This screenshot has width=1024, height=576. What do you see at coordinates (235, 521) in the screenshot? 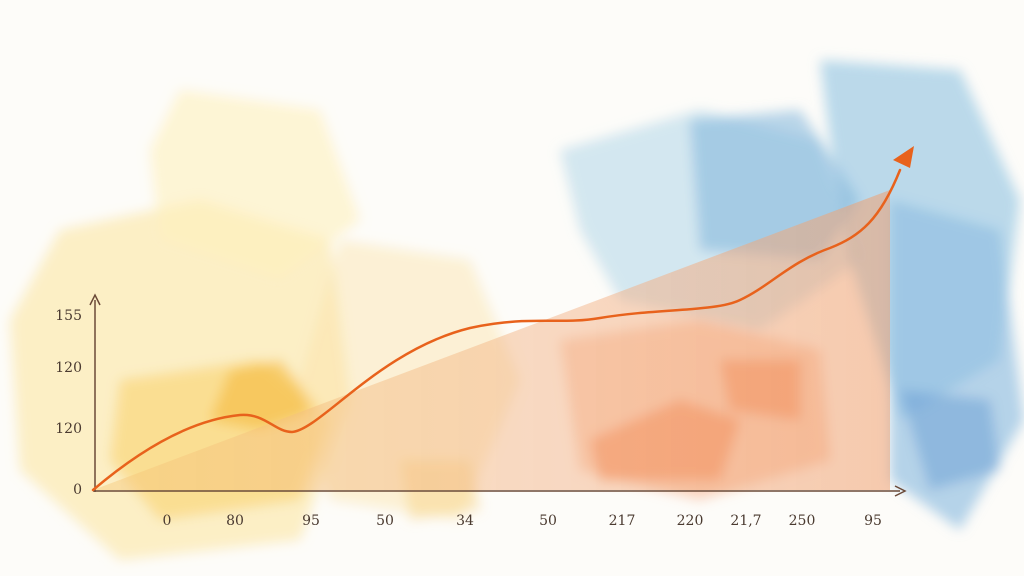
I see `x-tick-label: 80` at bounding box center [235, 521].